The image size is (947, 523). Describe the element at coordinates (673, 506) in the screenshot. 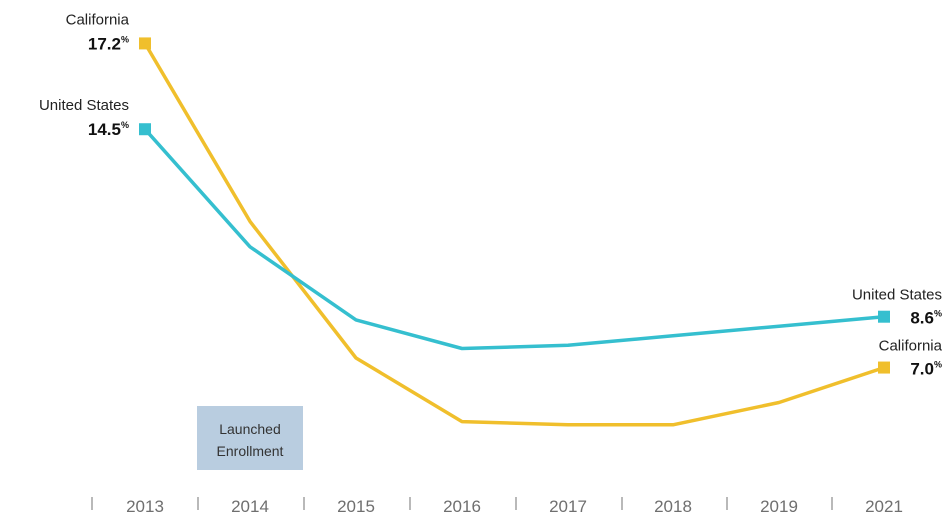

I see `x-tick-label: 2018` at that location.